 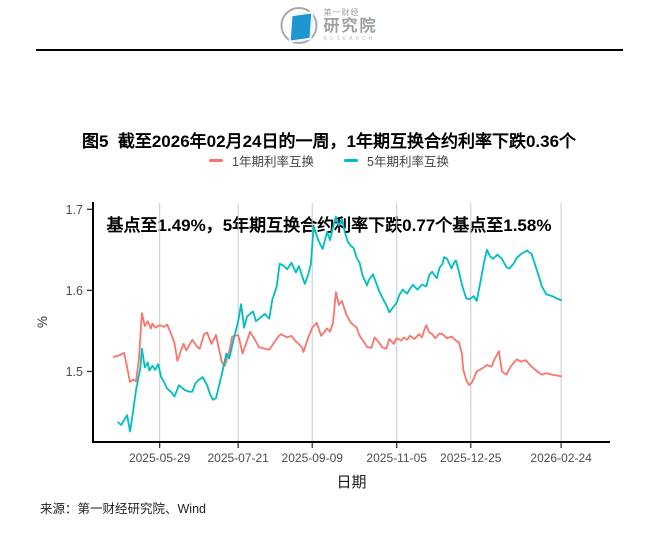 I want to click on source-note: 来源：第一财经研究院、Wind, so click(x=123, y=509).